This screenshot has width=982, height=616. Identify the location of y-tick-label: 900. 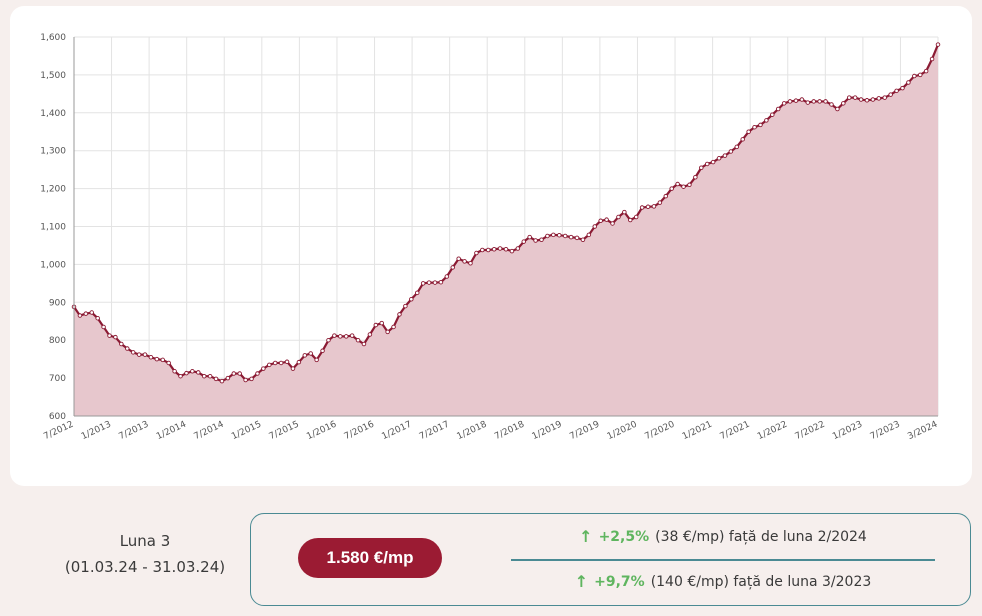
(57, 303).